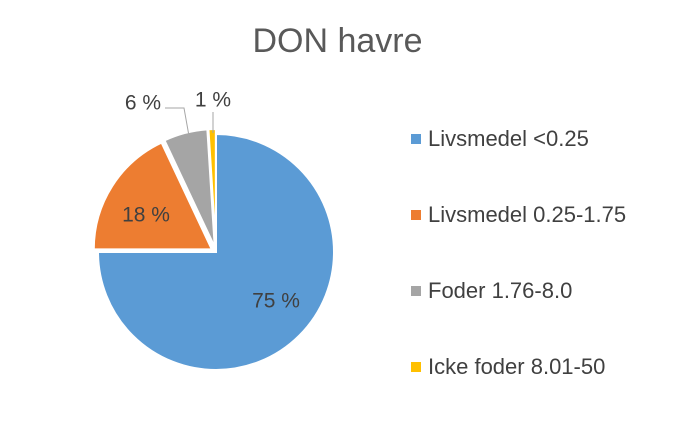 The height and width of the screenshot is (426, 675). What do you see at coordinates (541, 160) in the screenshot?
I see `legend-item: Livsmedel <0.25` at bounding box center [541, 160].